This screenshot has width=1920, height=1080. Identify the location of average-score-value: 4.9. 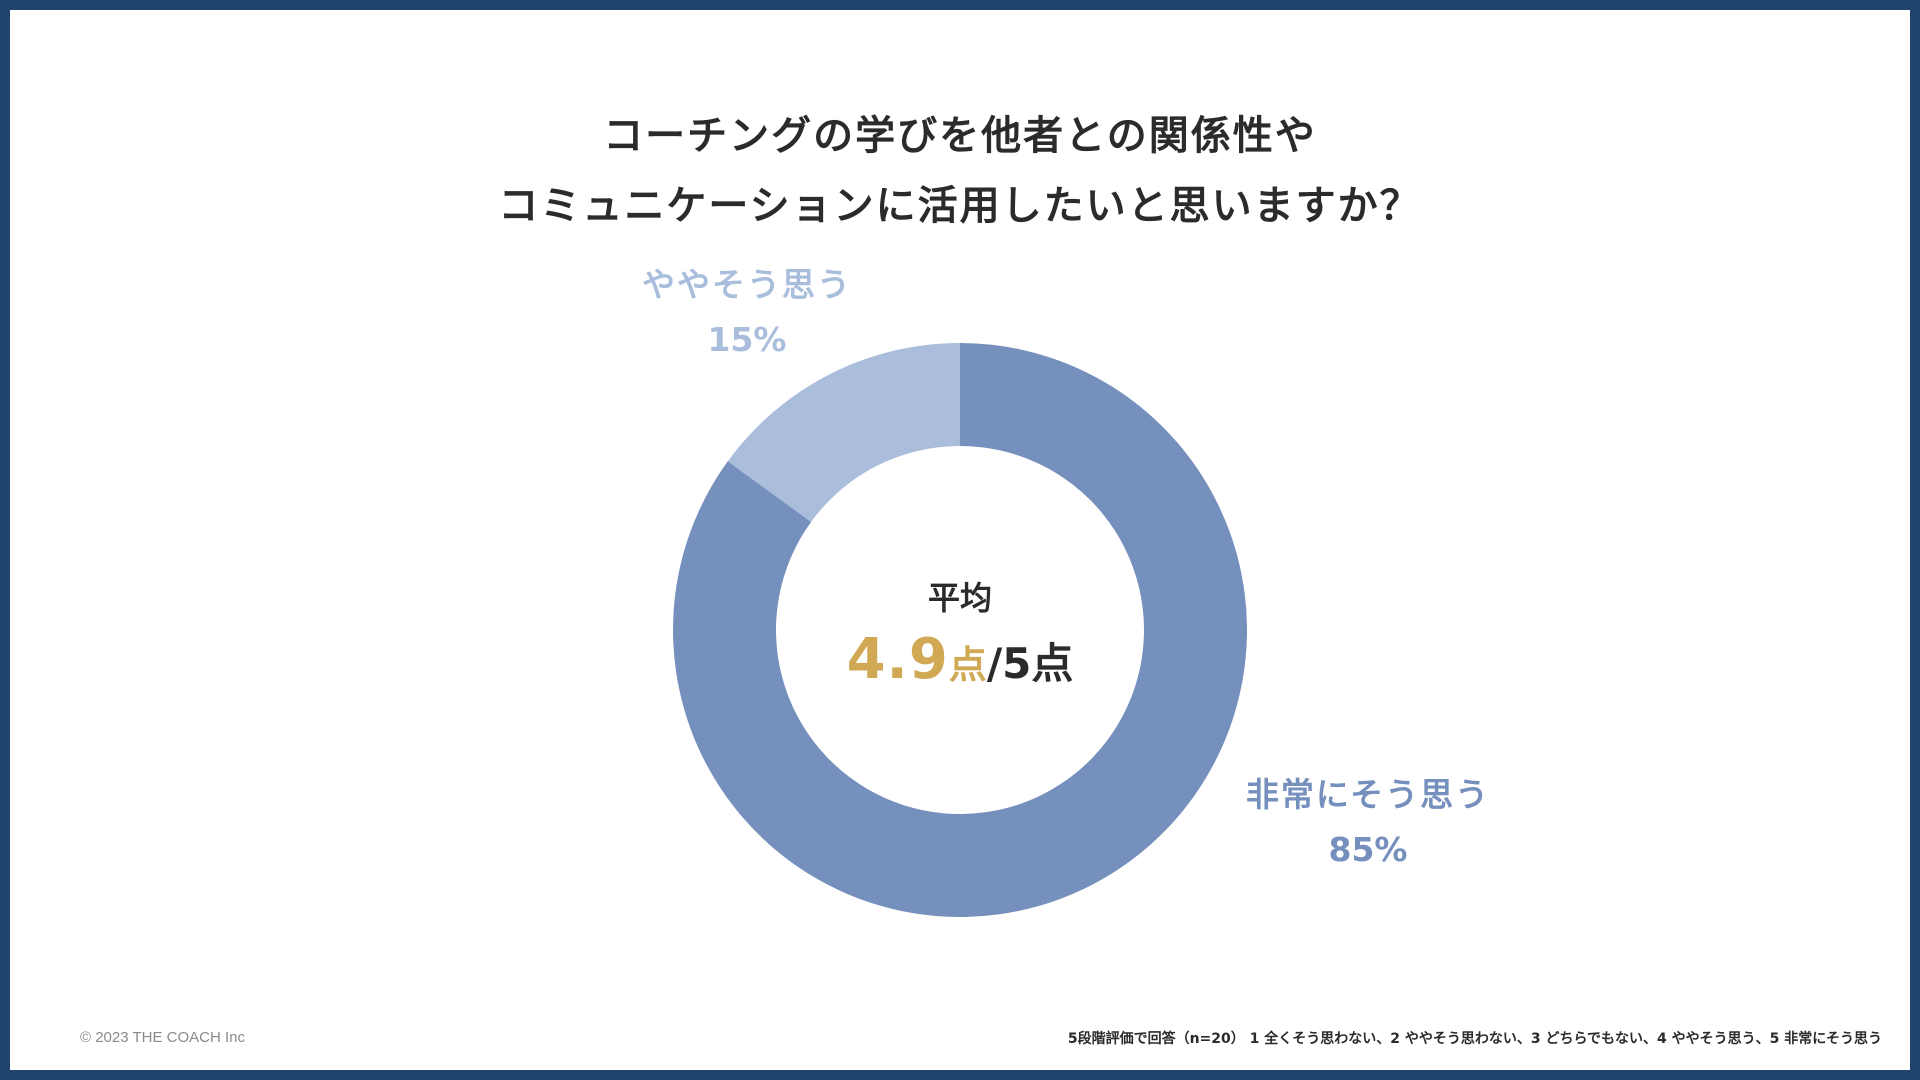
(897, 659).